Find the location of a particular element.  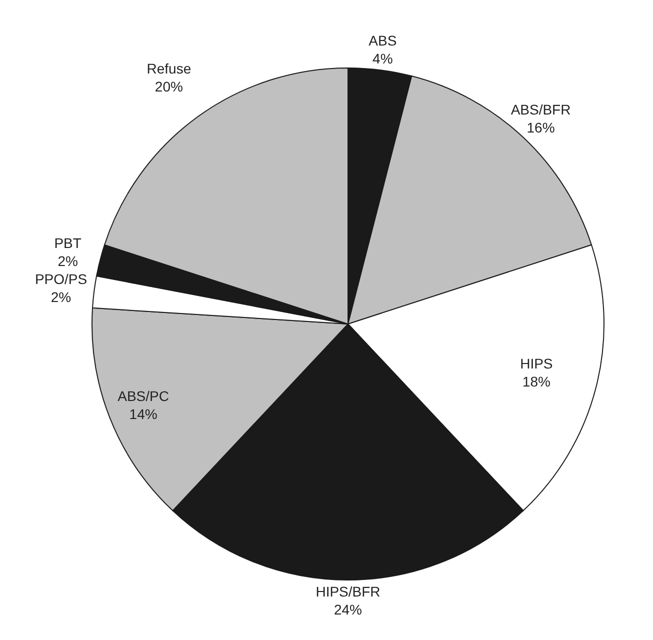

data-label: 14% is located at coordinates (143, 414).